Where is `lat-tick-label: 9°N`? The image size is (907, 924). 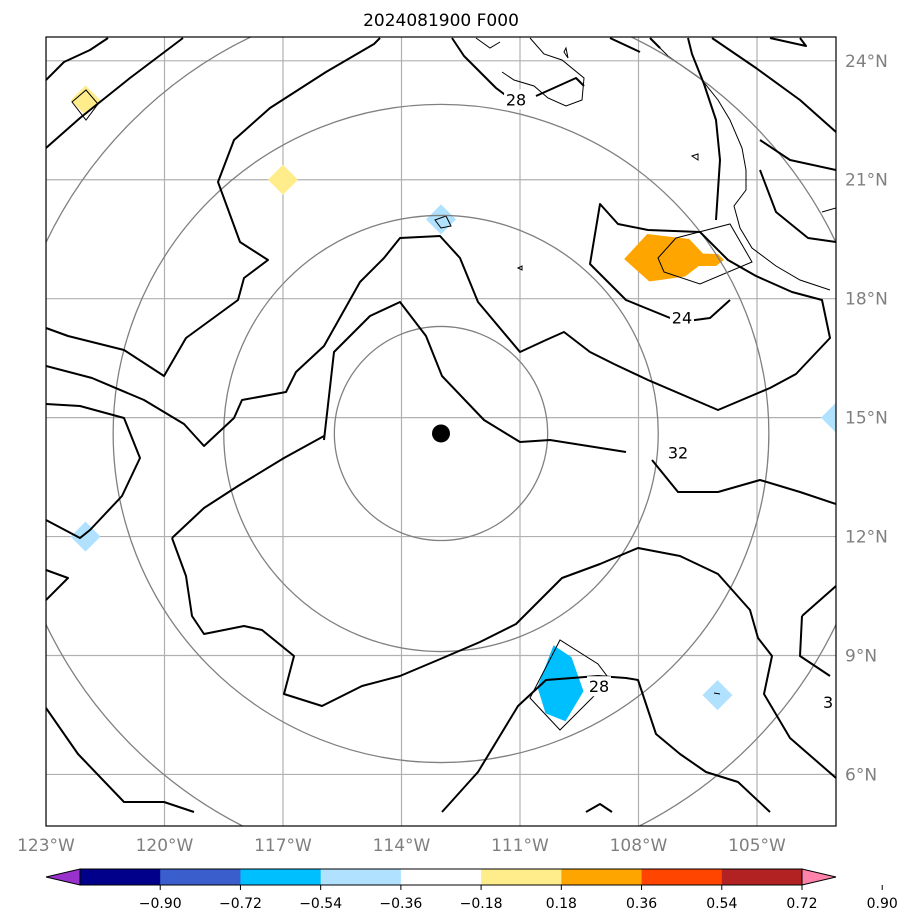
lat-tick-label: 9°N is located at coordinates (861, 657).